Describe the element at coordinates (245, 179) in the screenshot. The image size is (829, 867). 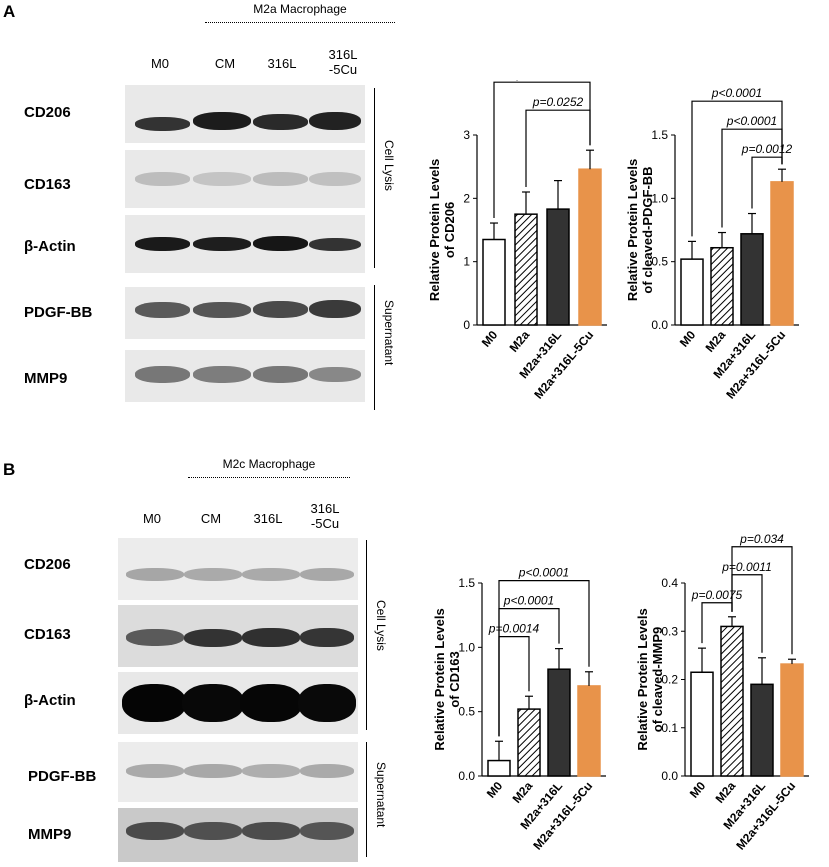
I see `blot-cd163-a` at that location.